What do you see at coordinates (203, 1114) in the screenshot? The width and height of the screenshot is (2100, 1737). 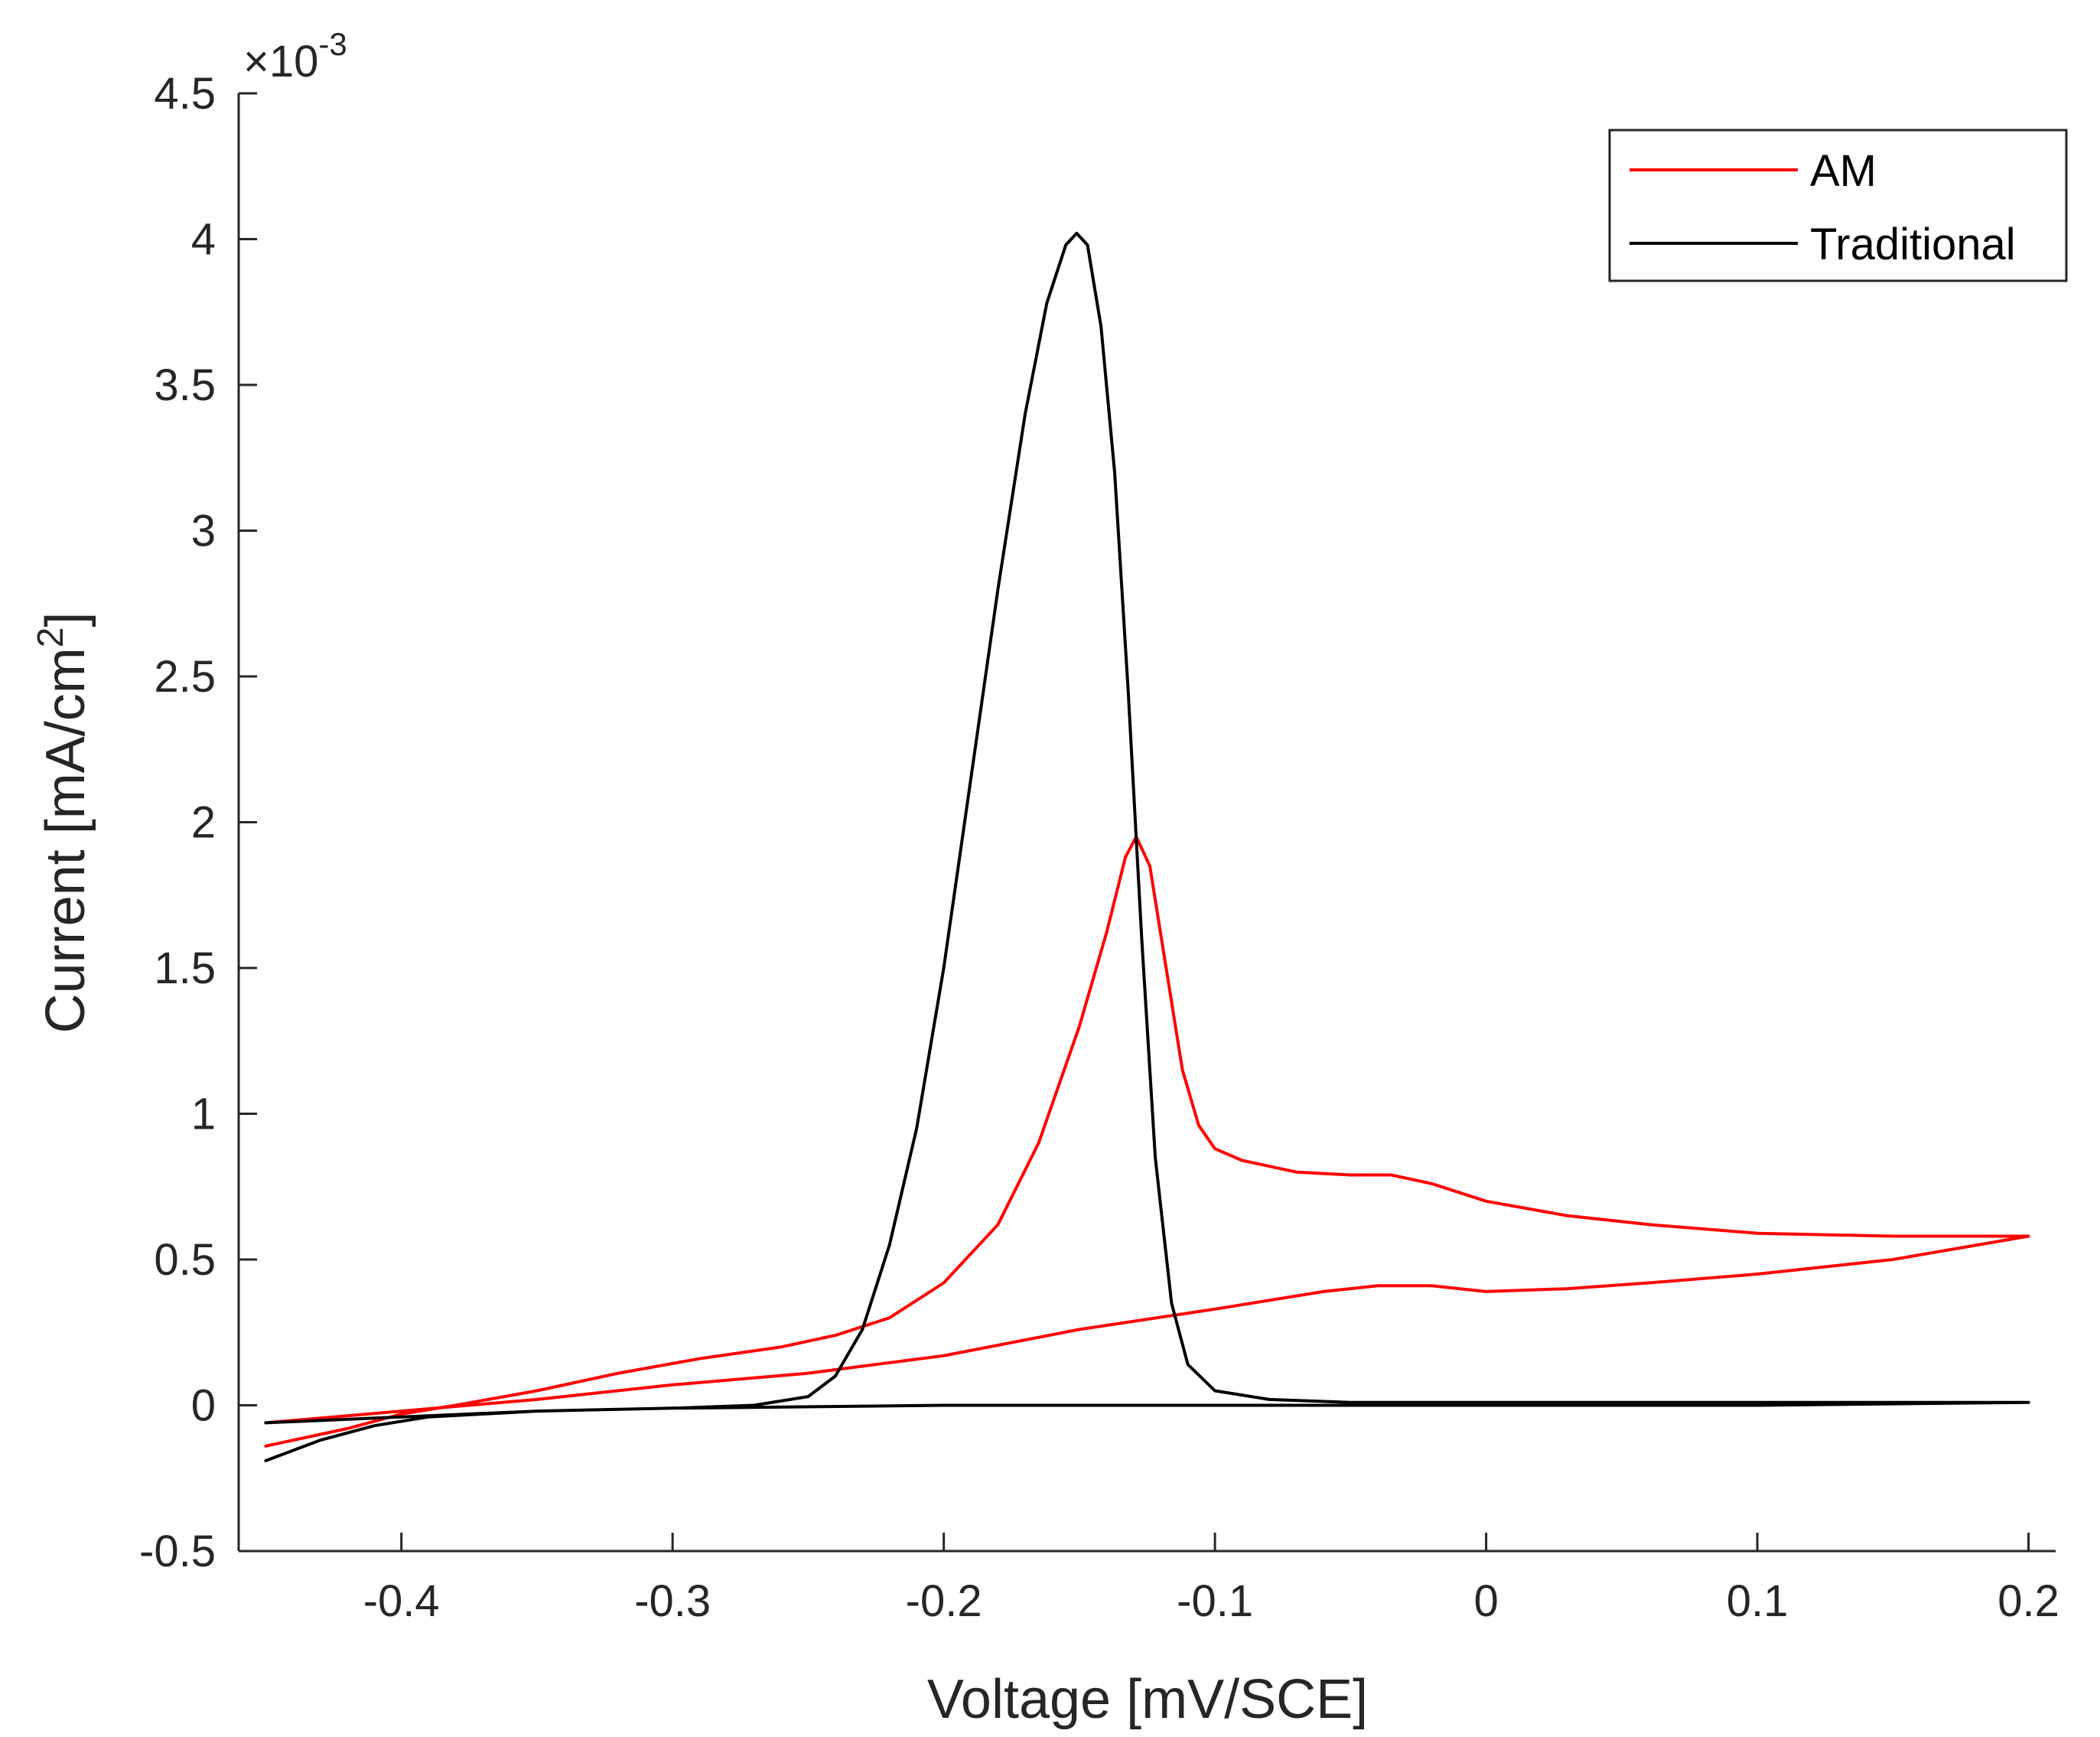 I see `y-tick-label: 1` at bounding box center [203, 1114].